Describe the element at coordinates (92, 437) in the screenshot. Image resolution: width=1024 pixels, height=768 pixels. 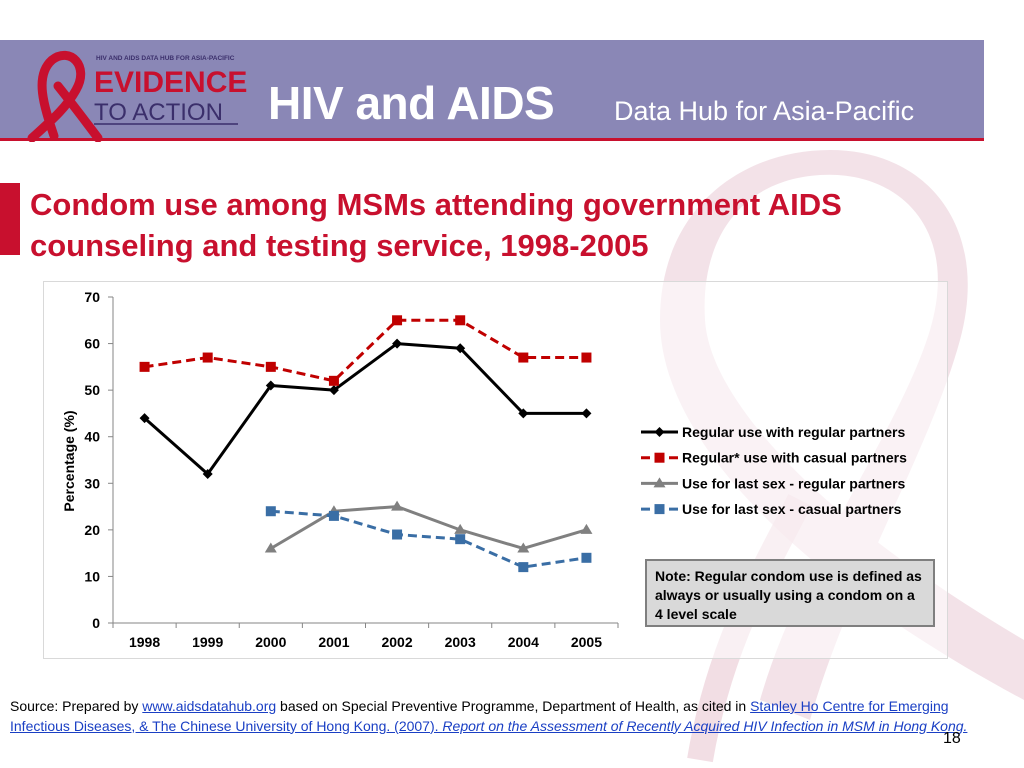
I see `y-tick-label: 40` at that location.